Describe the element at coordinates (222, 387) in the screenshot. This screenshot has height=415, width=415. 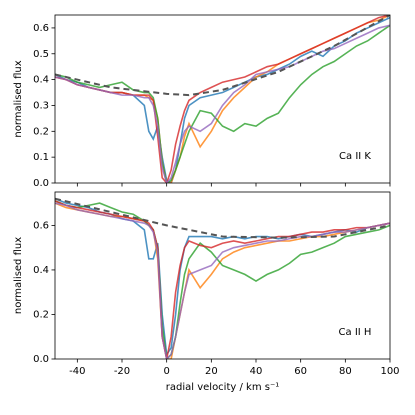
I see `x-axis-label: radial velocity / km s⁻¹` at that location.